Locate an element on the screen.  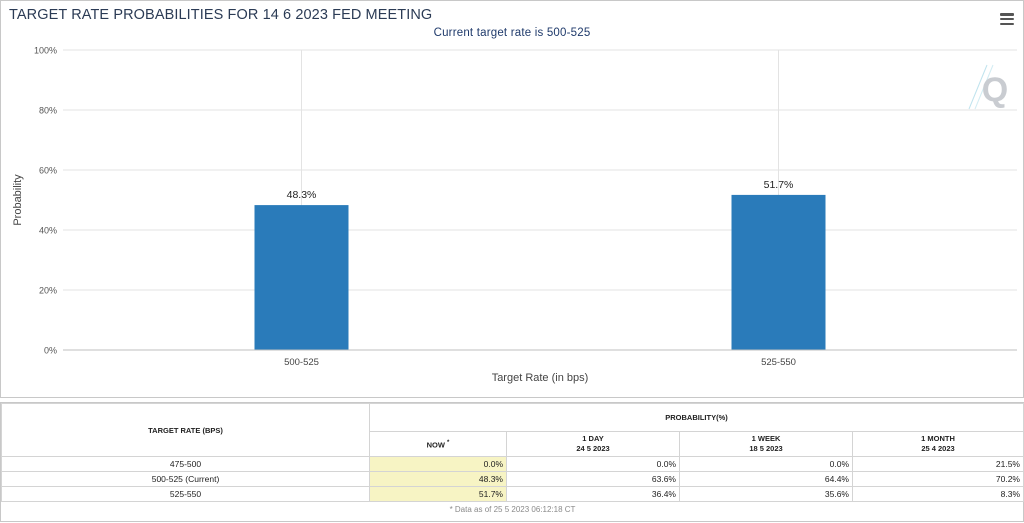
now-value: 0.0% is located at coordinates (438, 464).